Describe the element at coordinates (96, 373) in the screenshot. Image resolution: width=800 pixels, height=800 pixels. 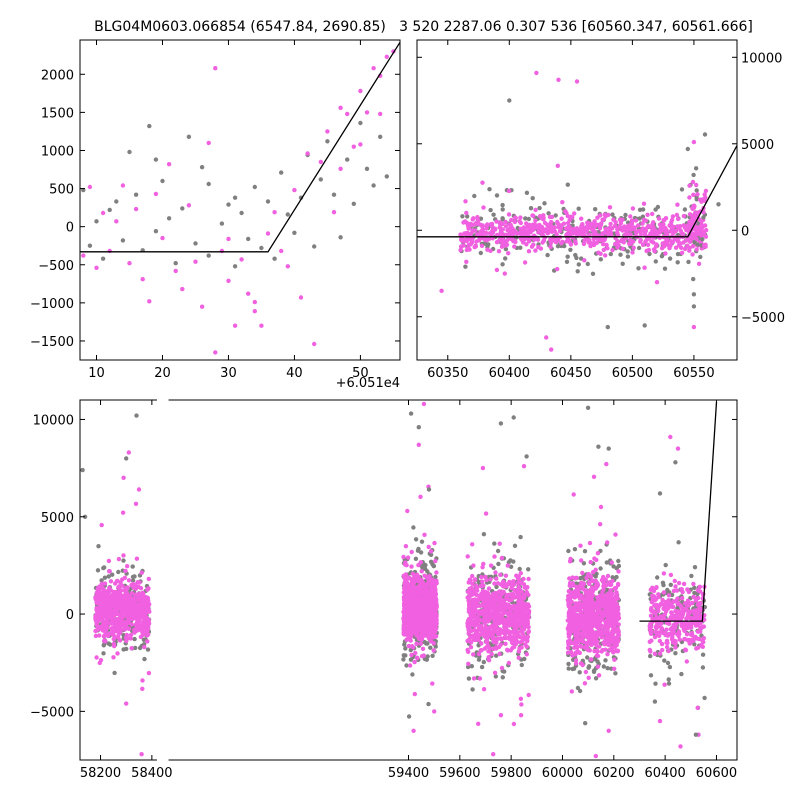
I see `x-tick-label: 10` at that location.